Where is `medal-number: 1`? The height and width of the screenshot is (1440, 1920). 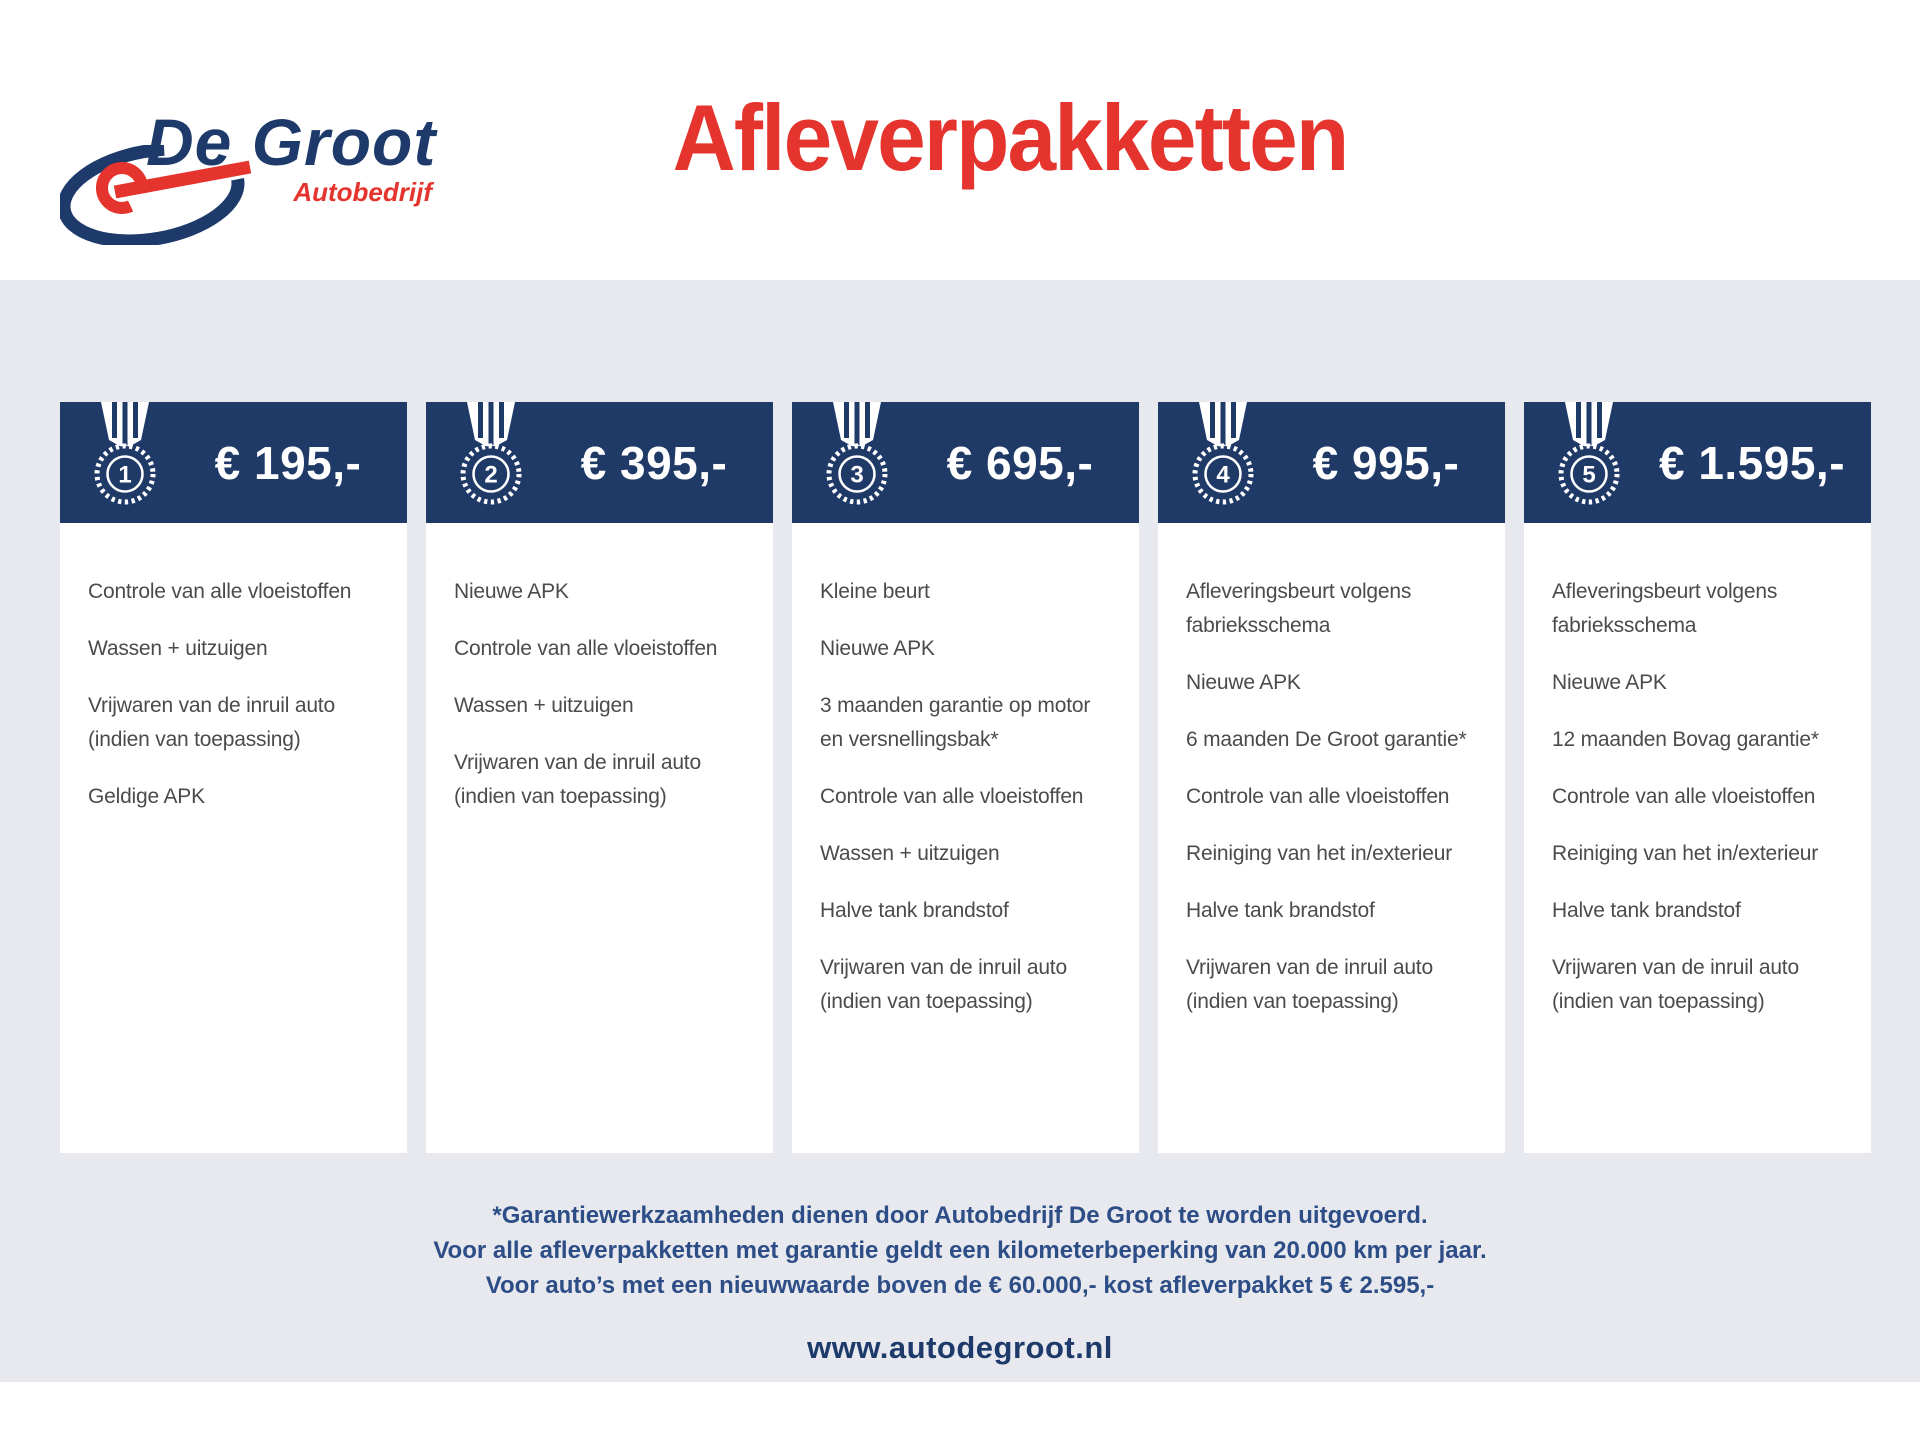 medal-number: 1 is located at coordinates (124, 475).